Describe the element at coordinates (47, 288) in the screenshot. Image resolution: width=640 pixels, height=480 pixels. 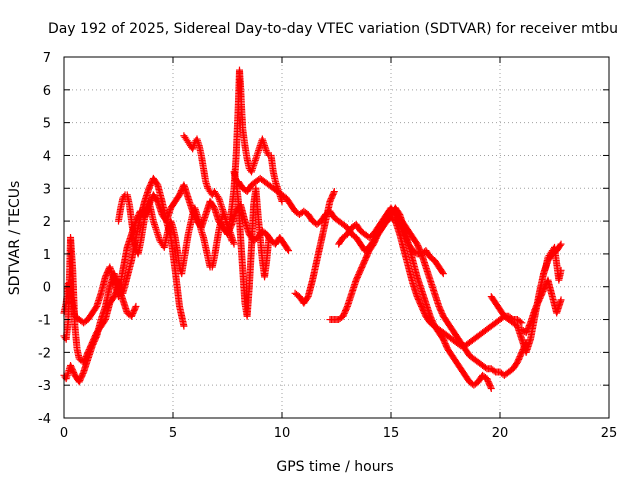
I see `y-tick-label: 0` at that location.